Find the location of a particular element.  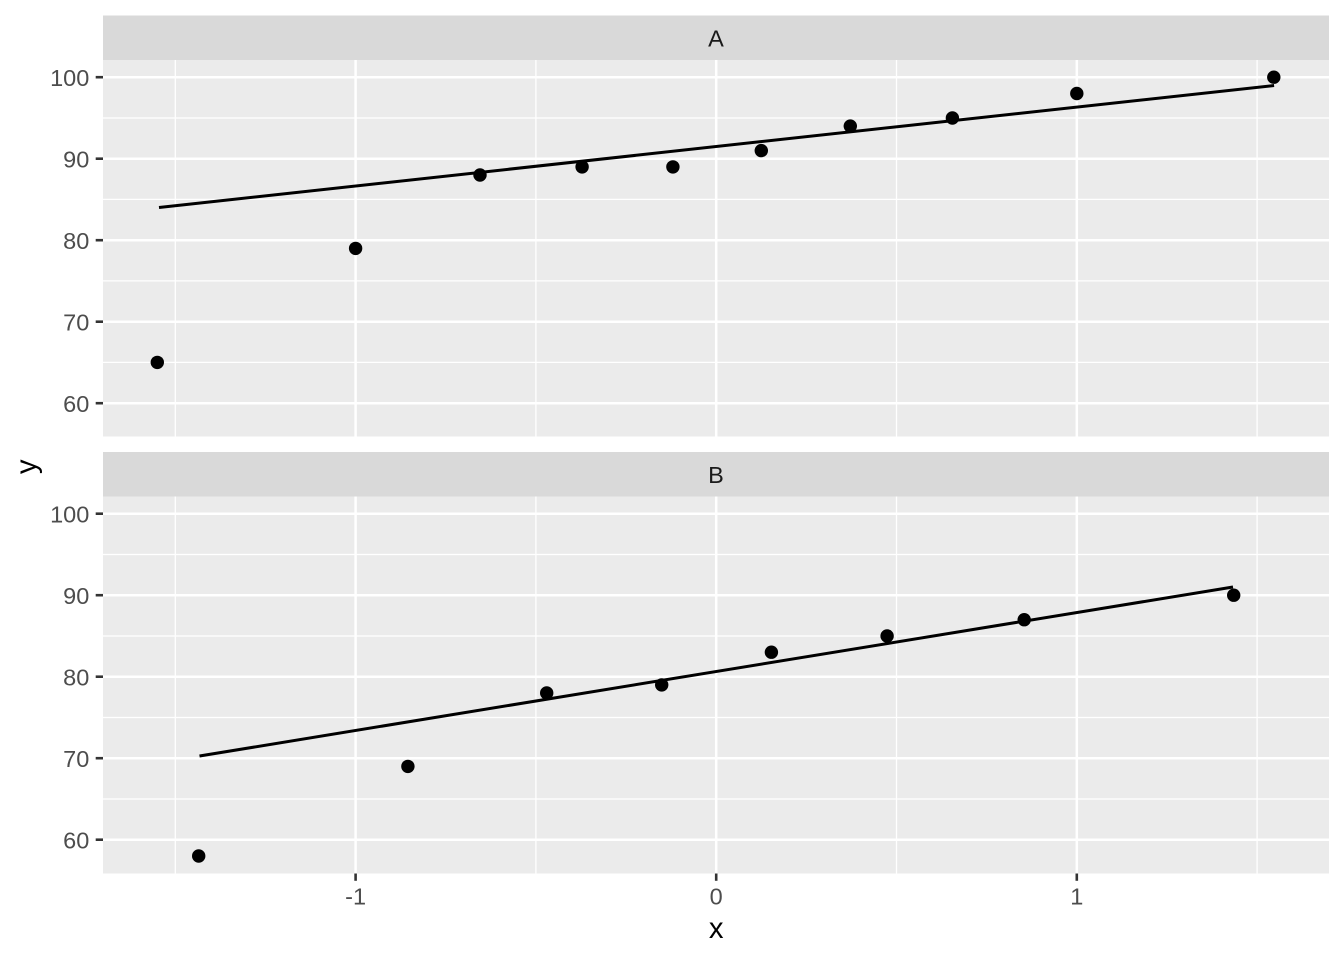

svg-text: B is located at coordinates (716, 475).